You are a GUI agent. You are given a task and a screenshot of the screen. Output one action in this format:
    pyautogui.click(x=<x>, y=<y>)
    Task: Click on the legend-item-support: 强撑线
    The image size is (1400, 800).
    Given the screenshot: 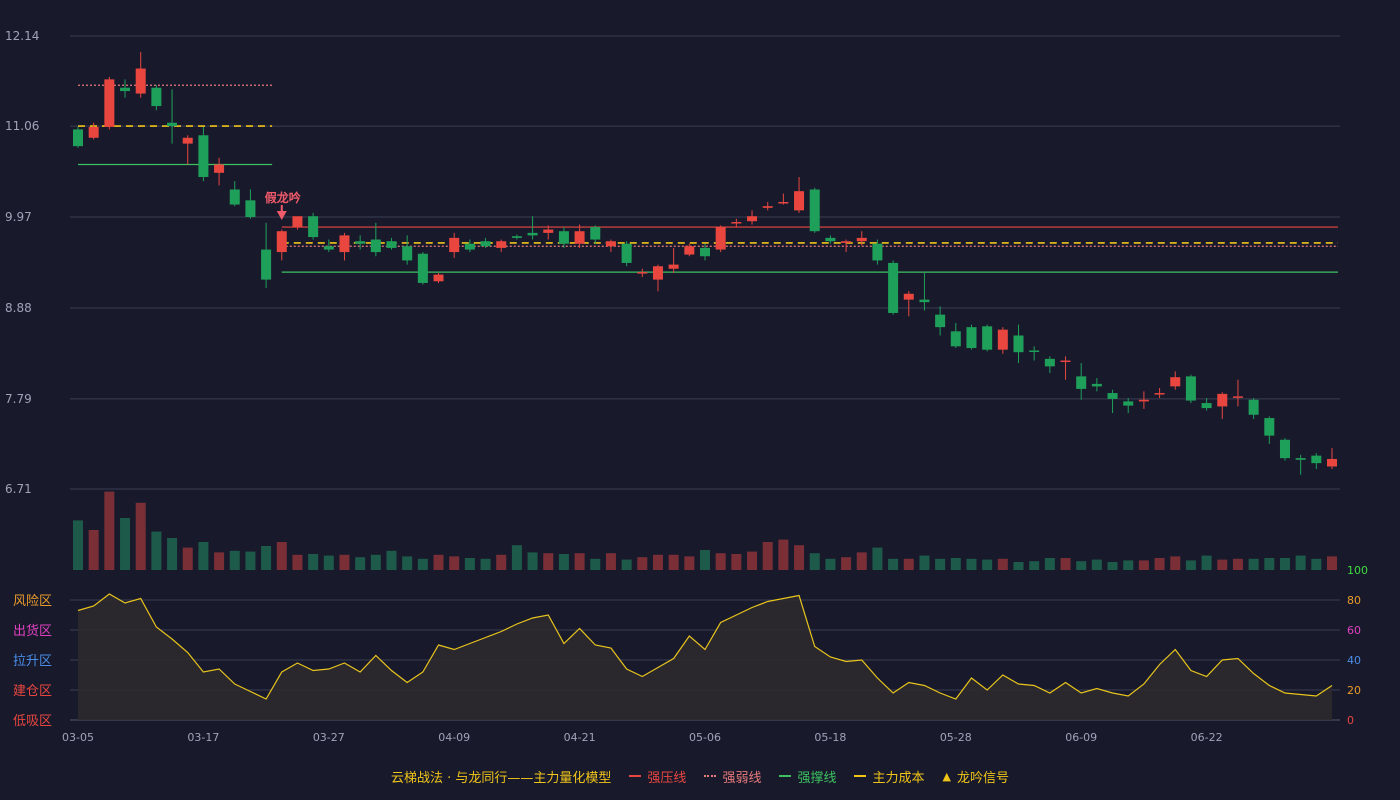 What is the action you would take?
    pyautogui.click(x=807, y=776)
    